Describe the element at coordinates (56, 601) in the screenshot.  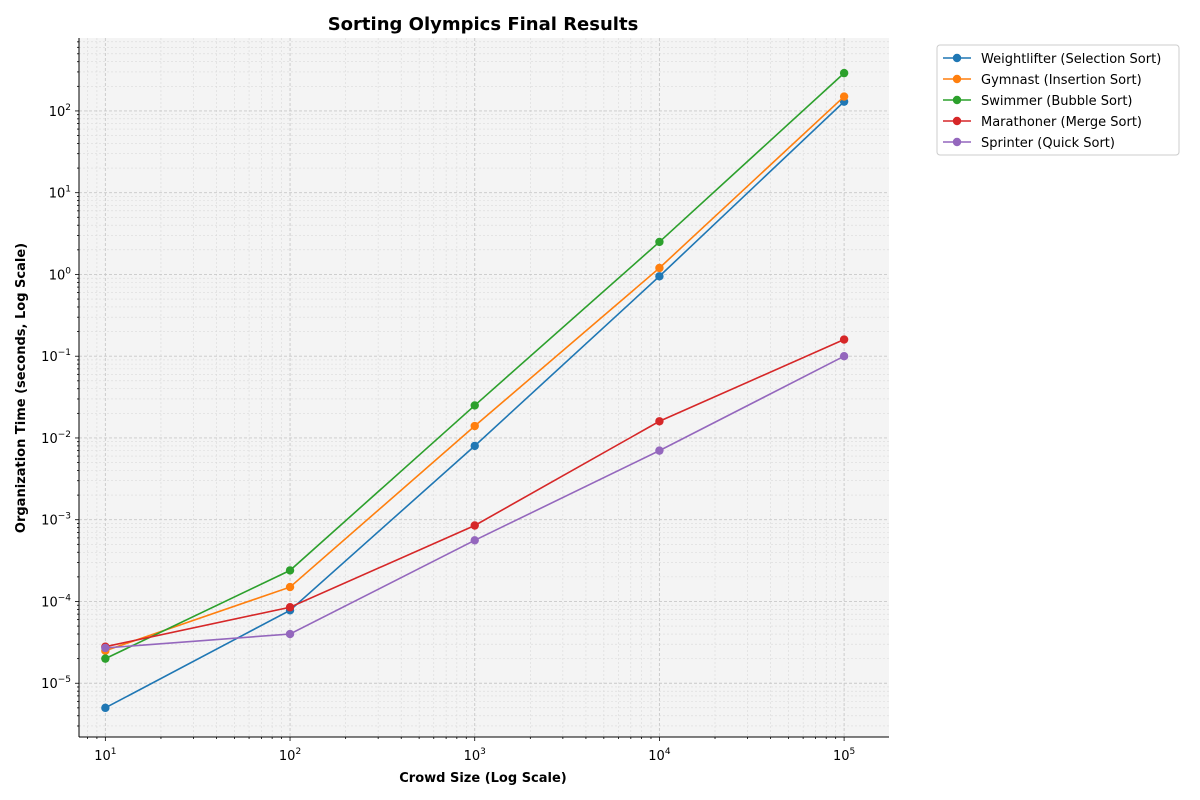
I see `y-tick-label: 10⁻⁴` at that location.